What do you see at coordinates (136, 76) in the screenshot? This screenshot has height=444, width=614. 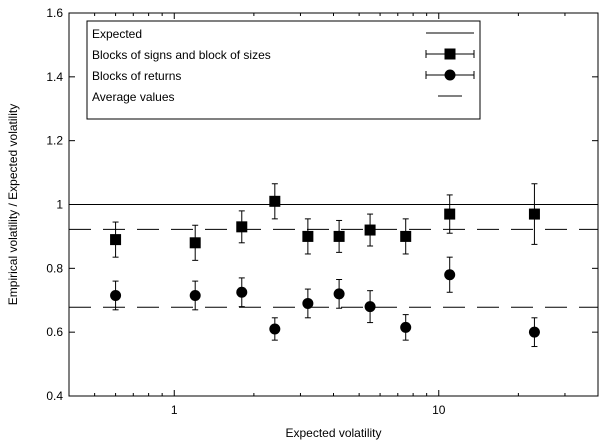 I see `legend-label-returns: Blocks of returns` at bounding box center [136, 76].